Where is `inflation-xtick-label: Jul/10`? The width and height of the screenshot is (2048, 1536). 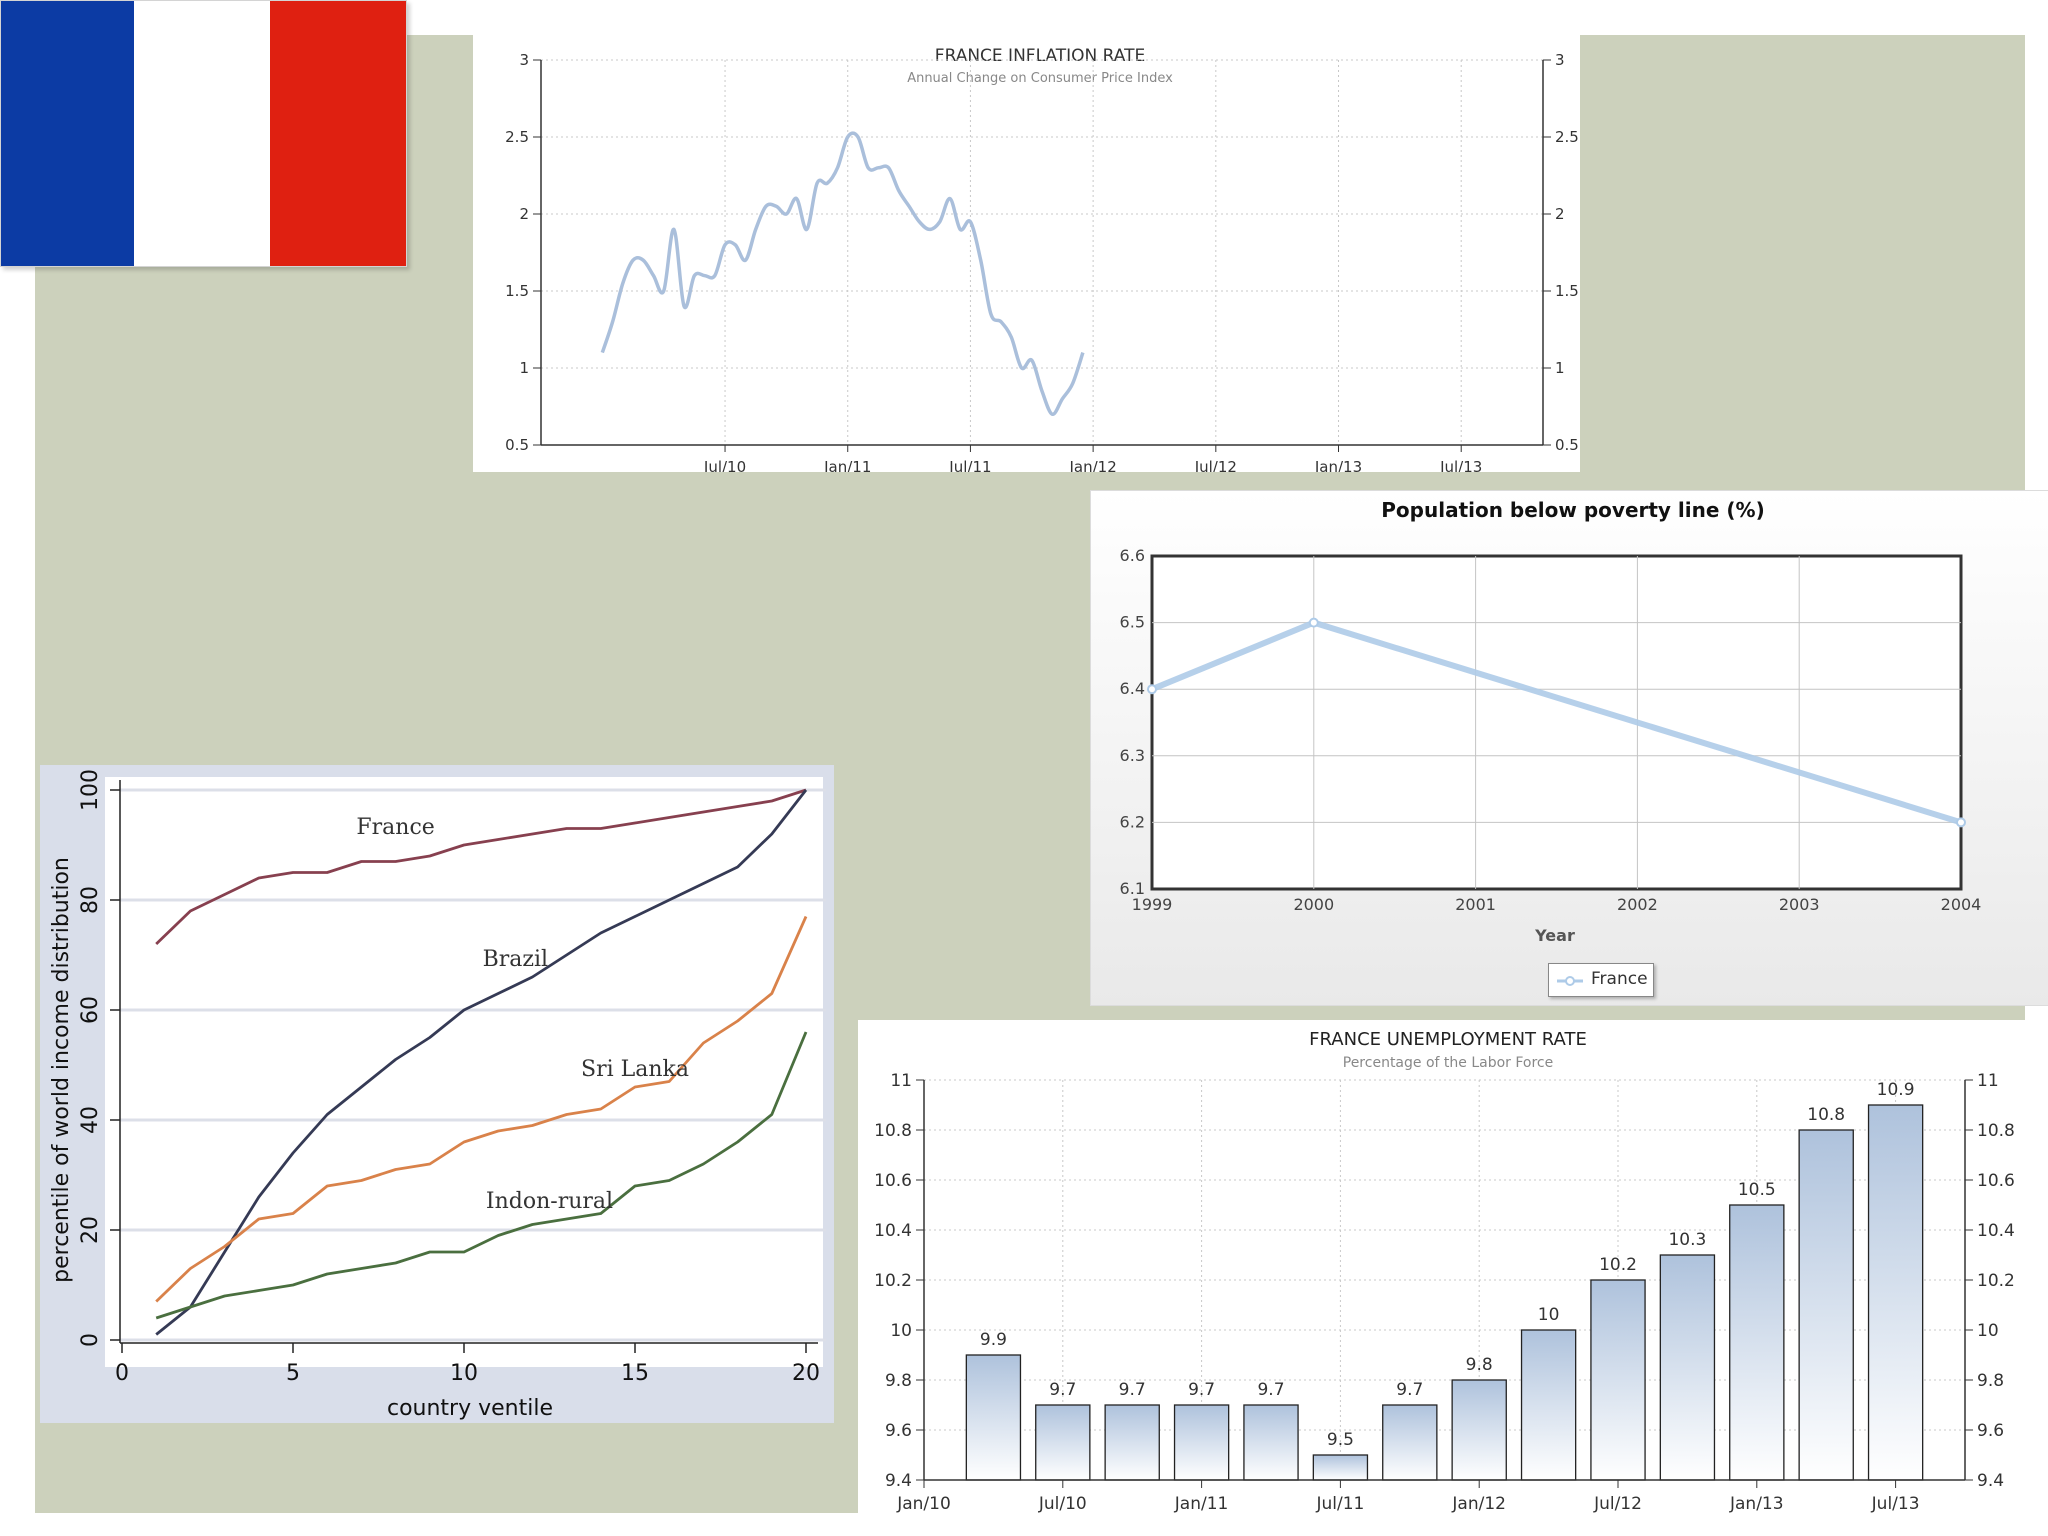
inflation-xtick-label: Jul/10 is located at coordinates (724, 465).